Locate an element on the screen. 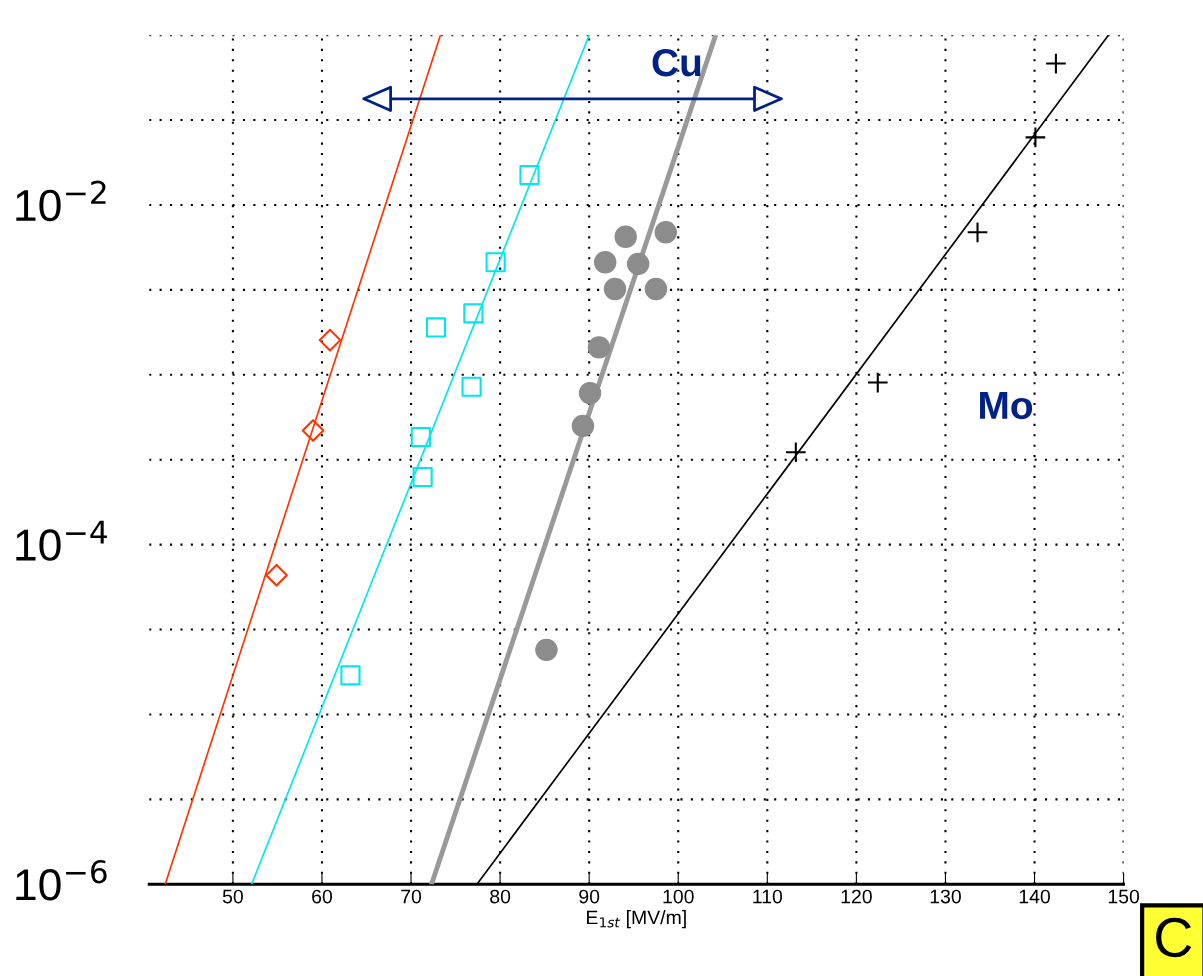 The image size is (1203, 976). annotation: Mo is located at coordinates (1006, 406).